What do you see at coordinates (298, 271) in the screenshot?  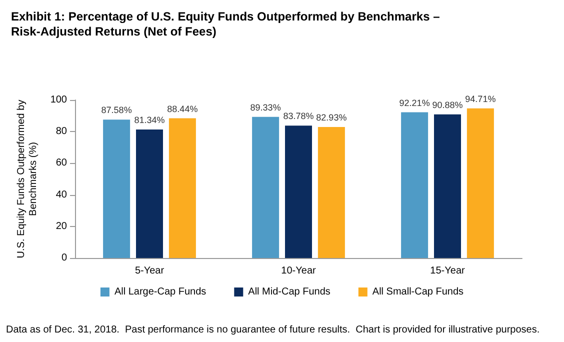 I see `x-tick-label: 10-Year` at bounding box center [298, 271].